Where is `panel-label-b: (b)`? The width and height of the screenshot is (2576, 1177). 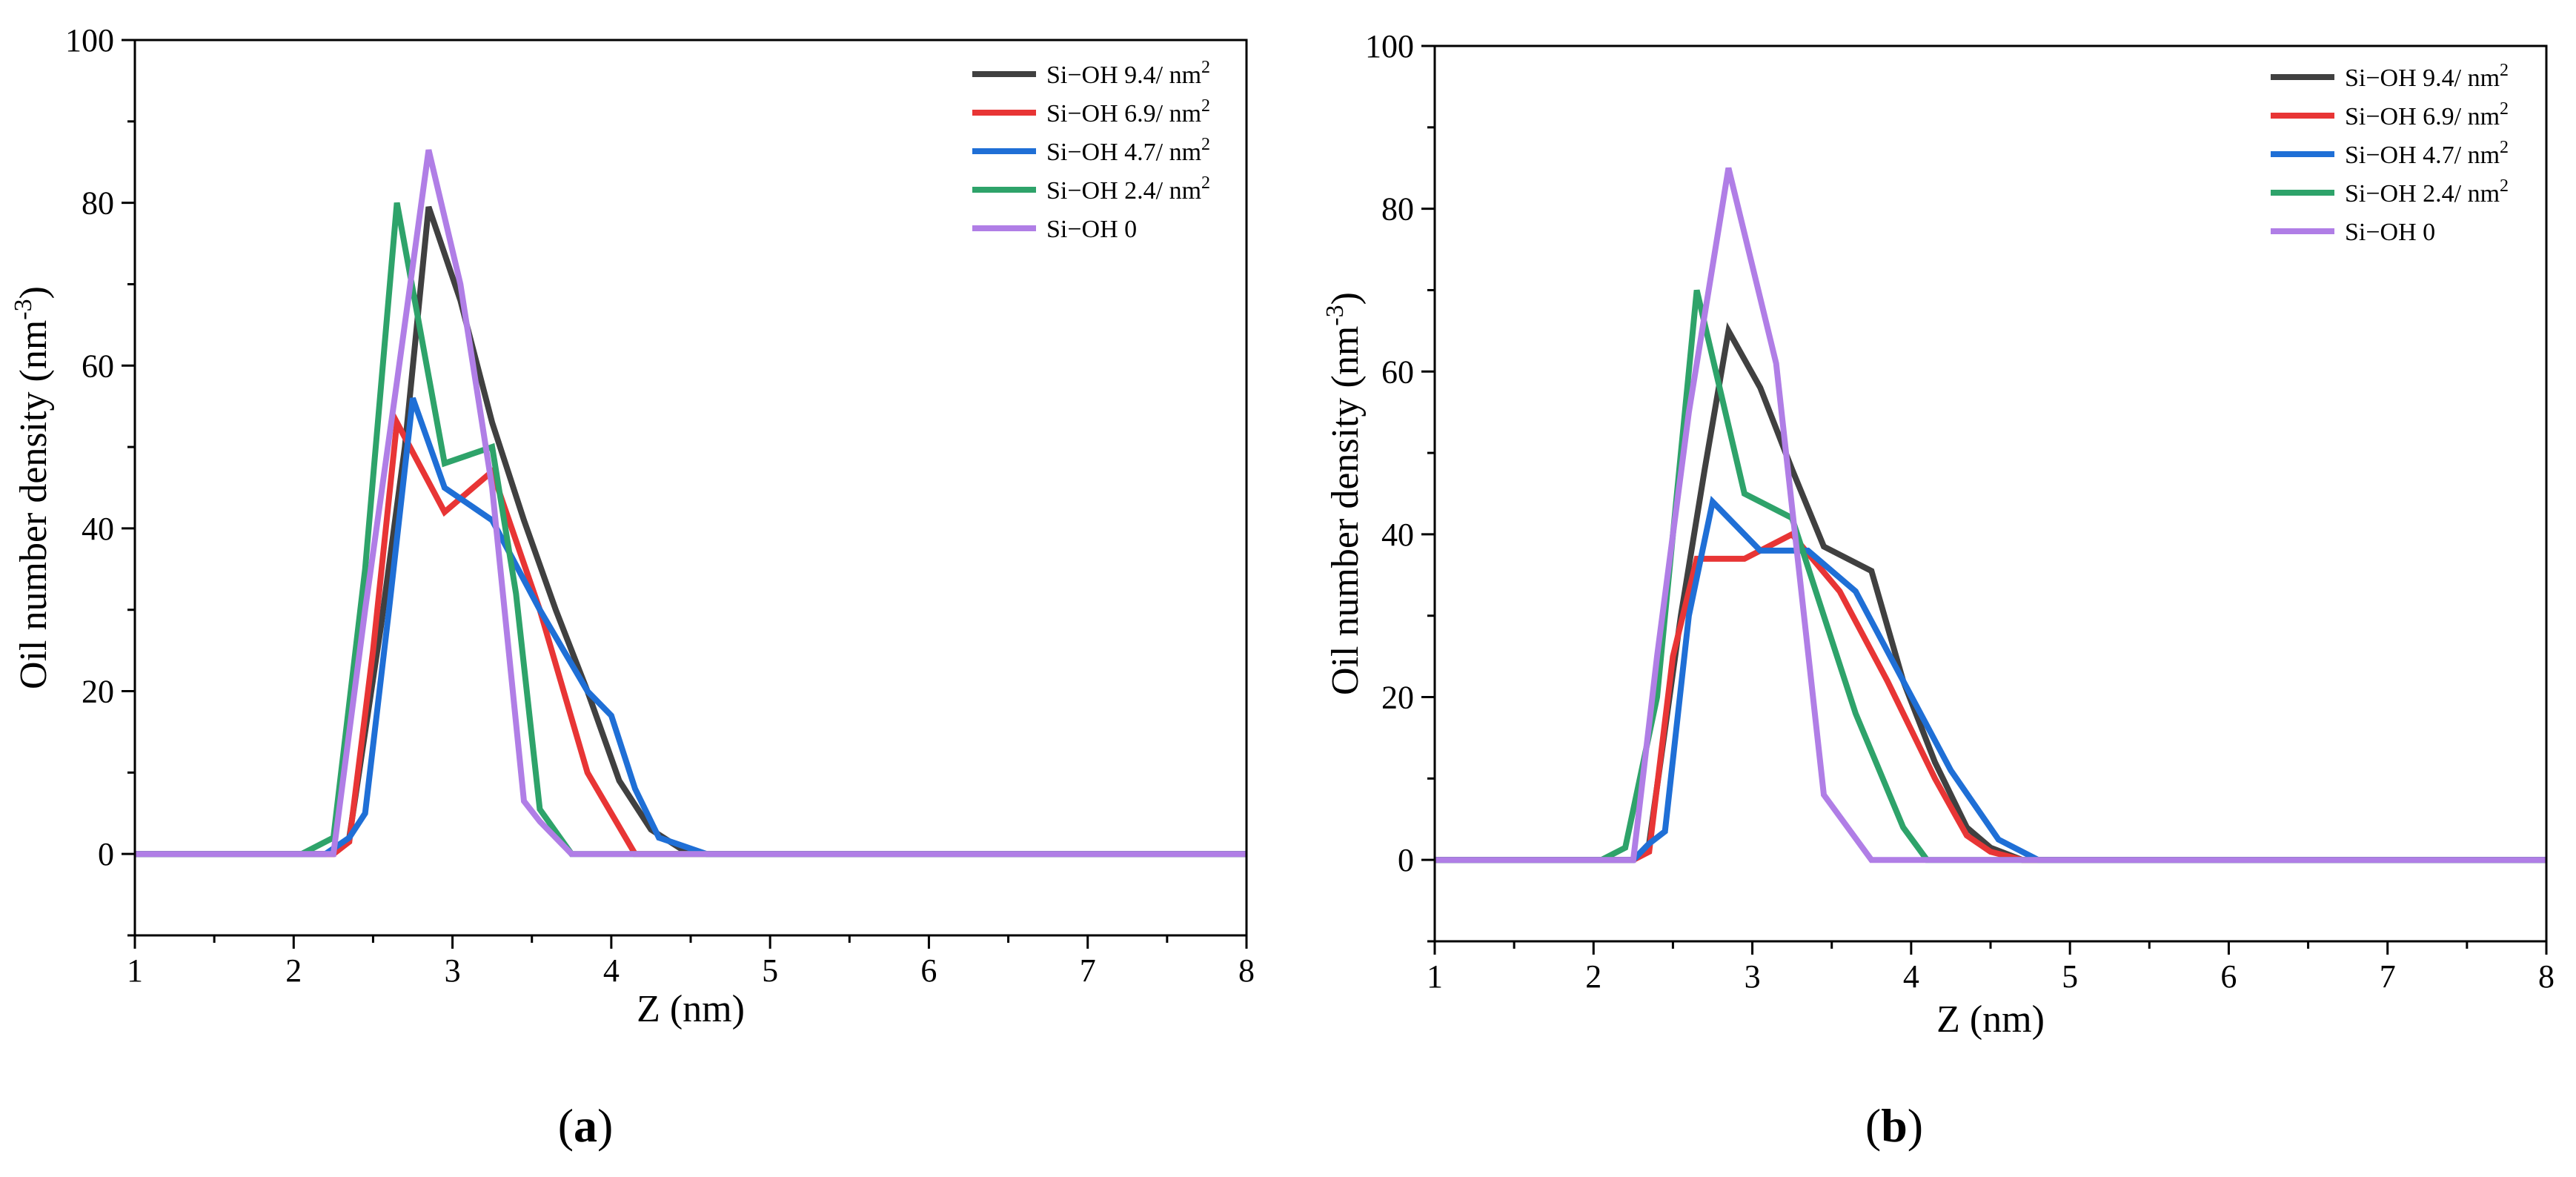
panel-label-b: (b) is located at coordinates (1894, 1125).